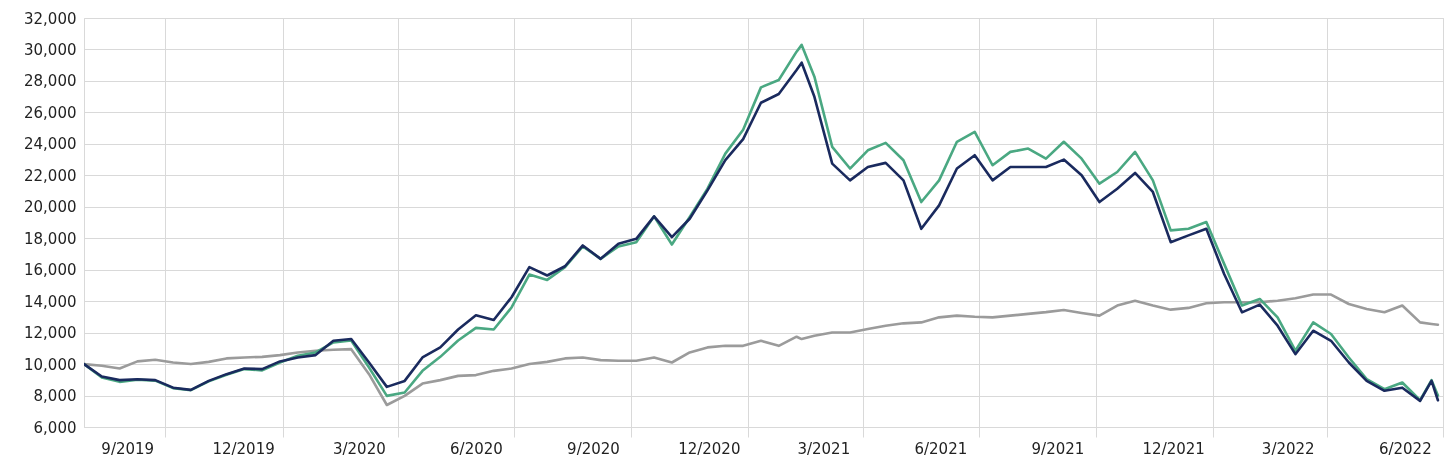 The height and width of the screenshot is (456, 1449). I want to click on y-tick-label: 12,000, so click(50, 333).